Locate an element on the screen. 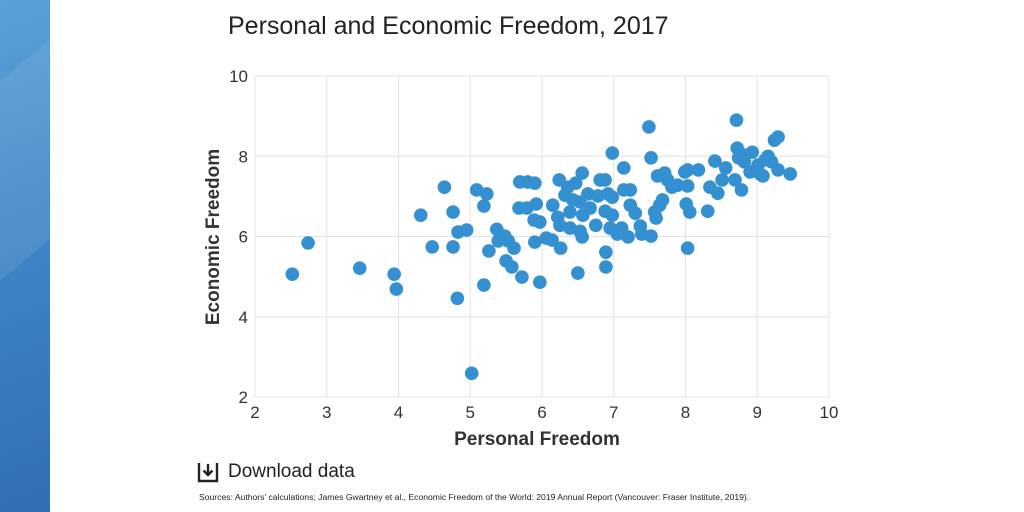  x-tick-label: 3 is located at coordinates (326, 412).